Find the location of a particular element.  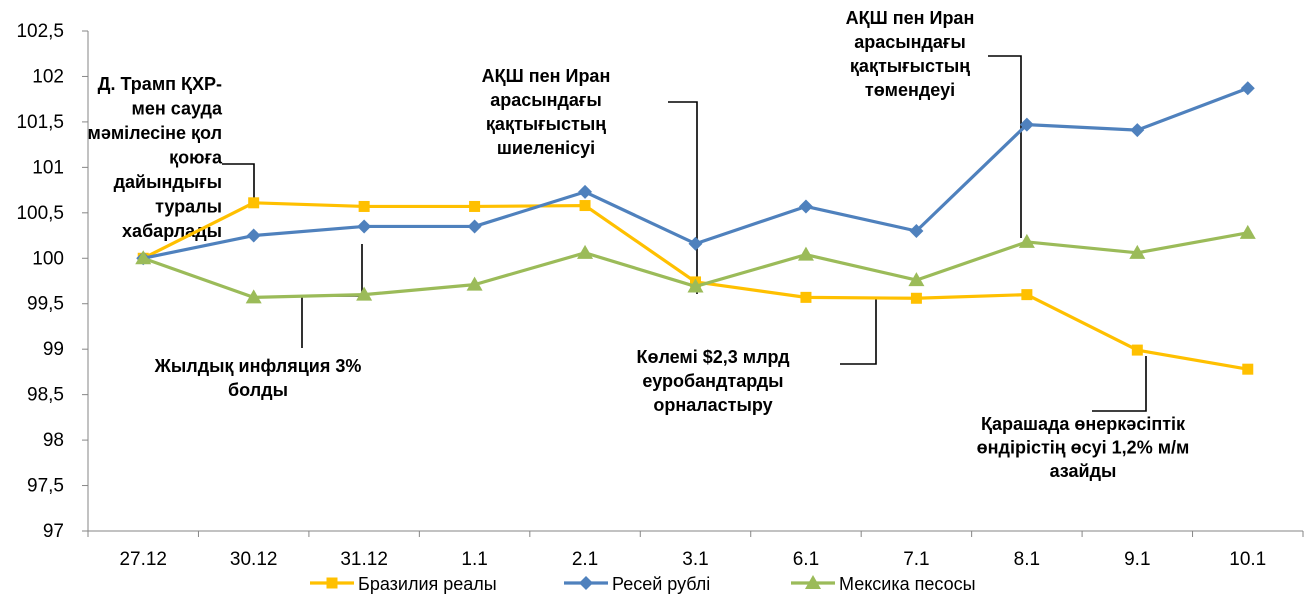

annotation-line: дайындығы is located at coordinates (168, 182).